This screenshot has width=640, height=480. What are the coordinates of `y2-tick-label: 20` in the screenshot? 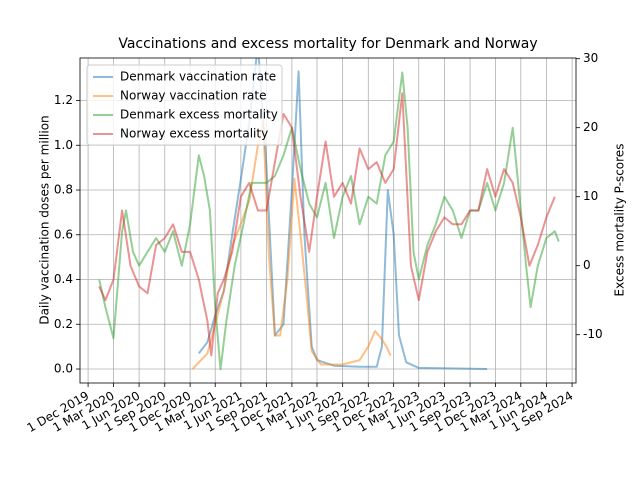 It's located at (590, 127).